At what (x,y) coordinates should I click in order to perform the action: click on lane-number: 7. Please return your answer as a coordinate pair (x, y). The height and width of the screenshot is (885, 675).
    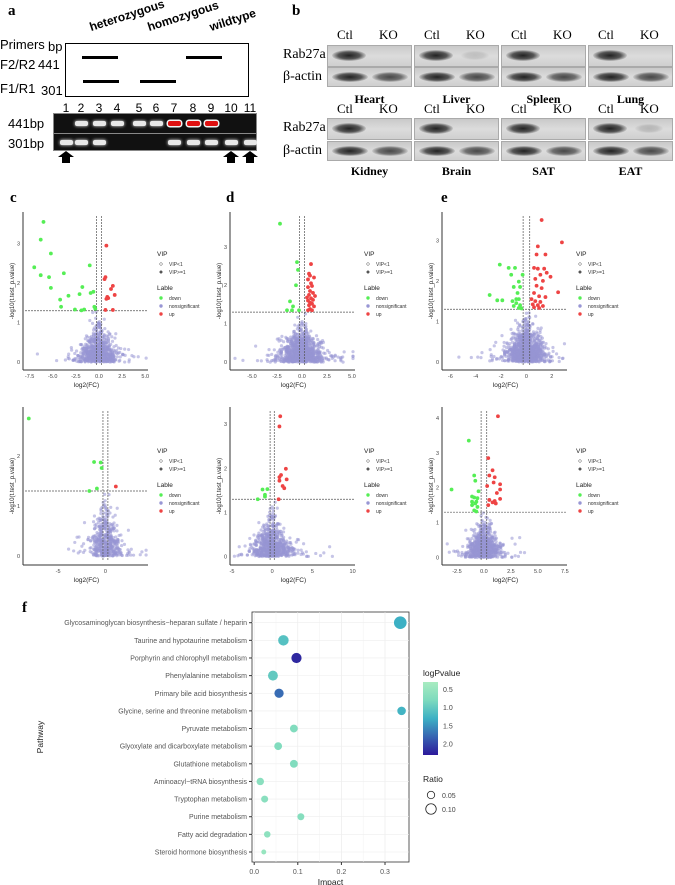
    Looking at the image, I should click on (174, 108).